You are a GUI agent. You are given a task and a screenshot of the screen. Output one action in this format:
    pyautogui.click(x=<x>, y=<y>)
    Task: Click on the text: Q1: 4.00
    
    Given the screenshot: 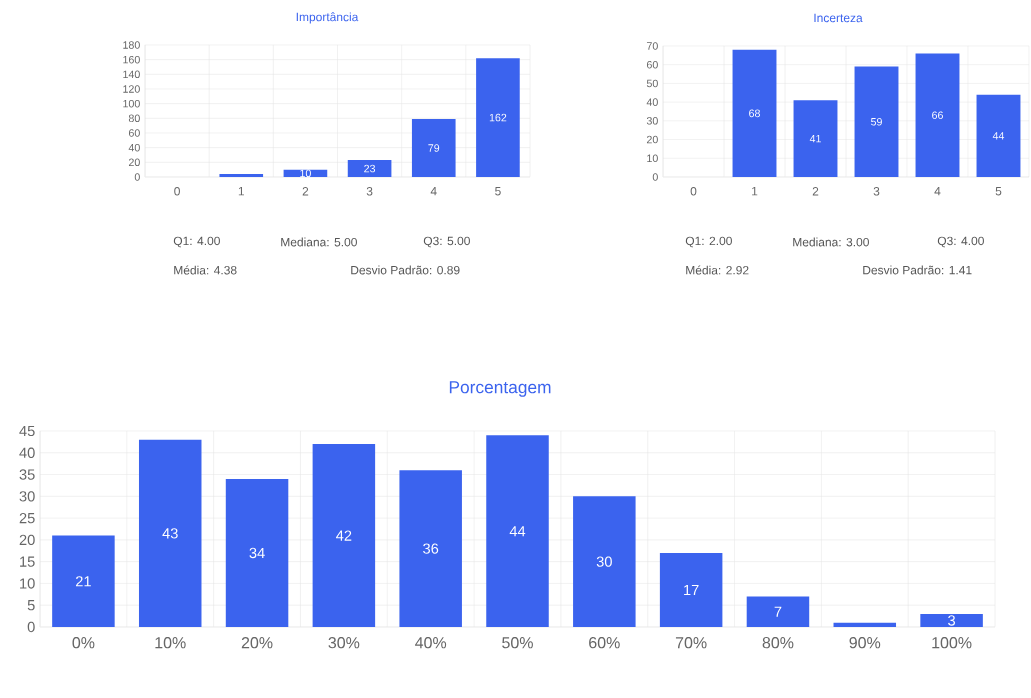 What is the action you would take?
    pyautogui.click(x=196, y=242)
    